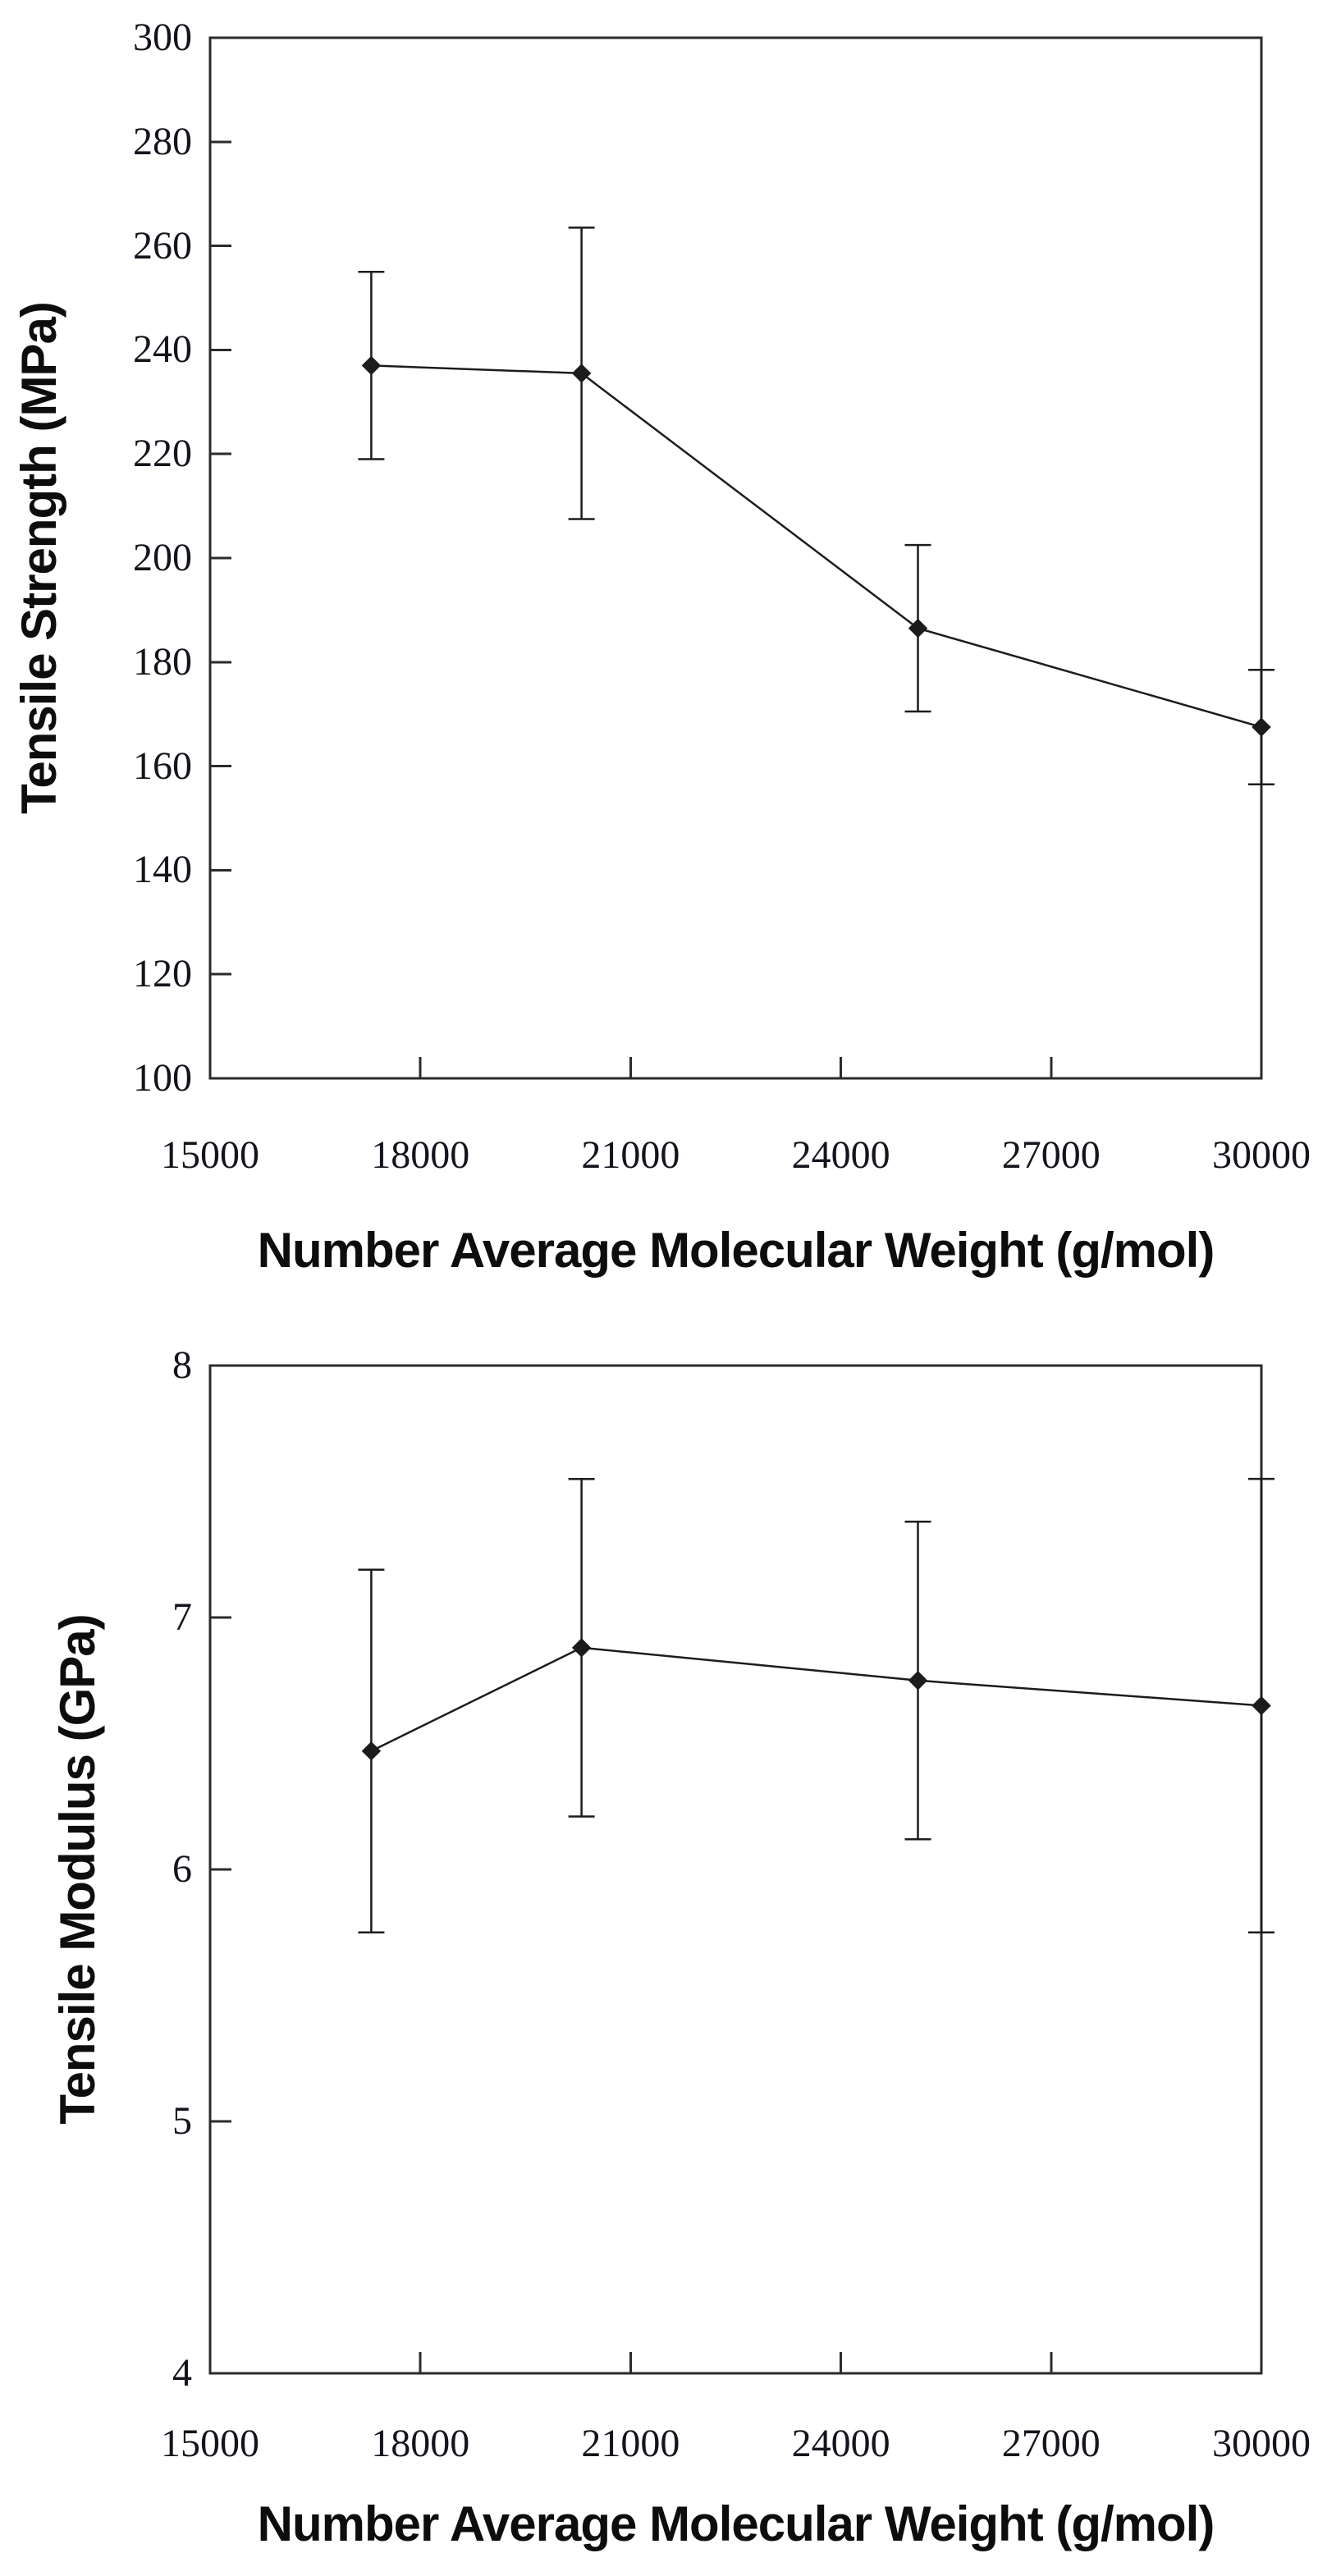 The width and height of the screenshot is (1318, 2576). I want to click on y-tick-label: 5, so click(182, 2121).